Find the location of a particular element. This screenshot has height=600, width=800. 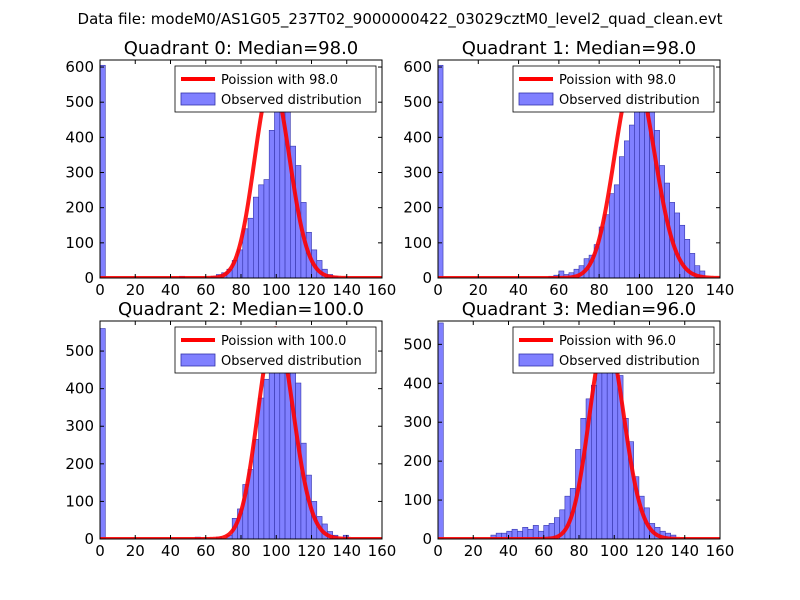

legend: Poission with 98.0 Observed distribution is located at coordinates (275, 89).